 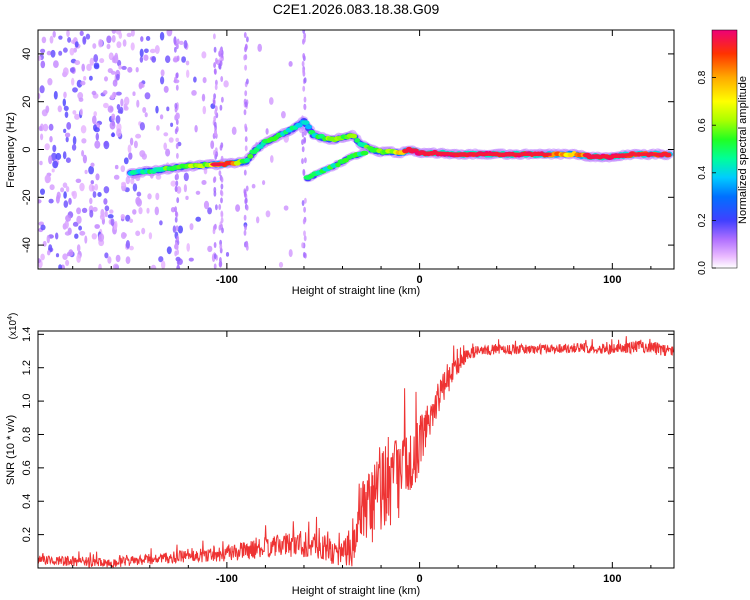 I want to click on spectrogram-x-label: Height of straight line (km), so click(x=356, y=291).